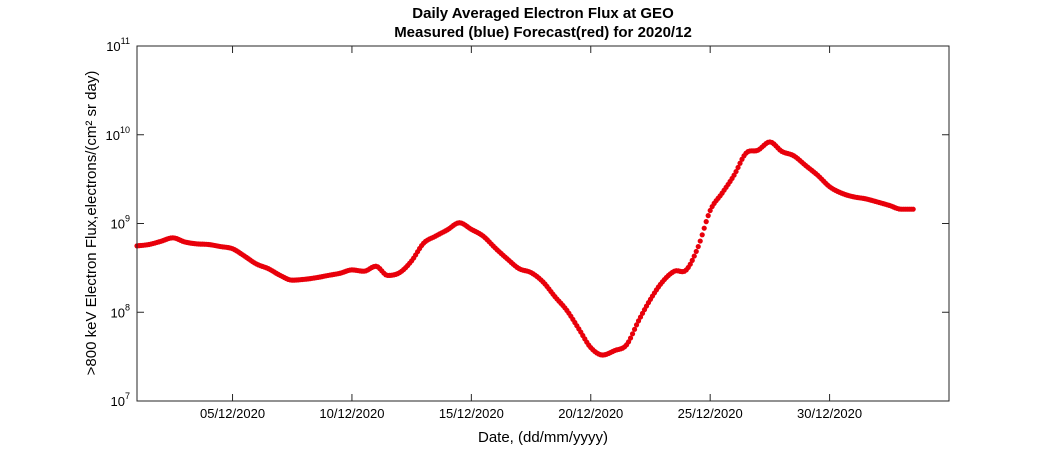 This screenshot has height=450, width=1050. I want to click on x-tick-label: 30/12/2020, so click(829, 413).